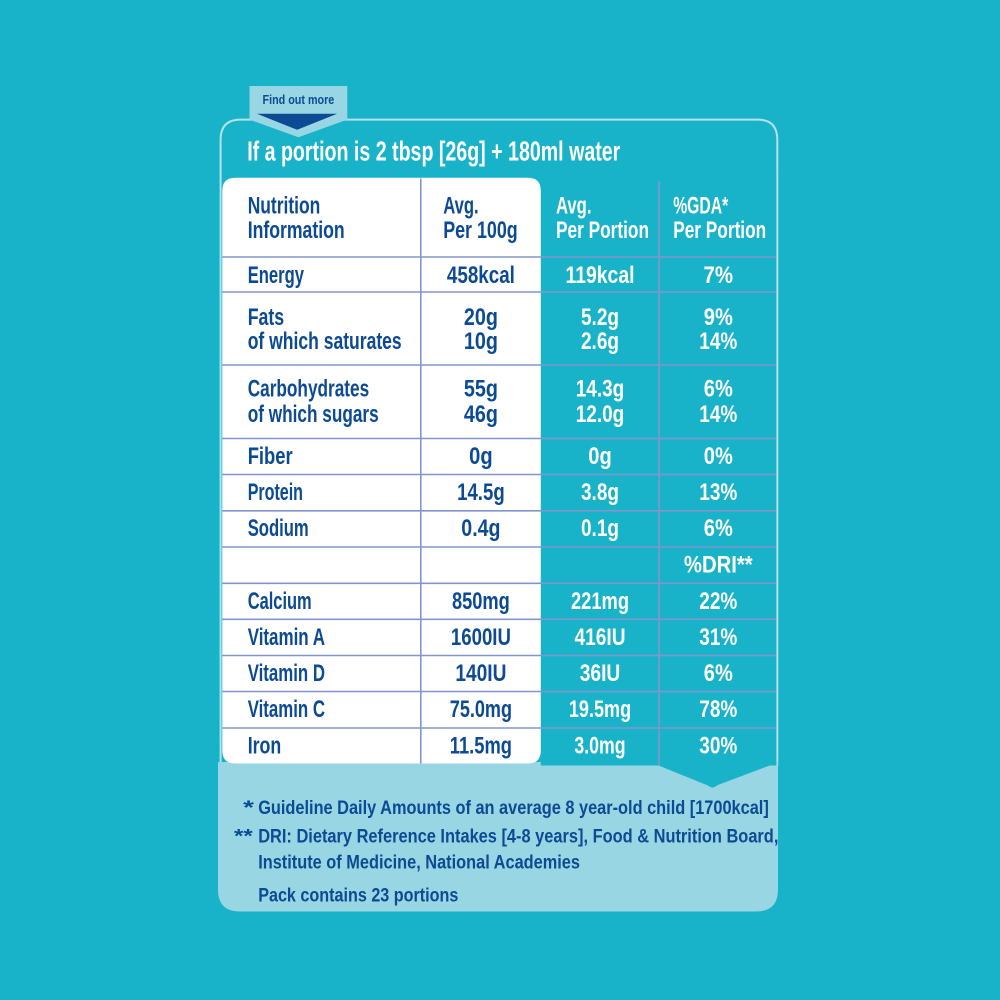  I want to click on svg-text: 19.5mg, so click(600, 709).